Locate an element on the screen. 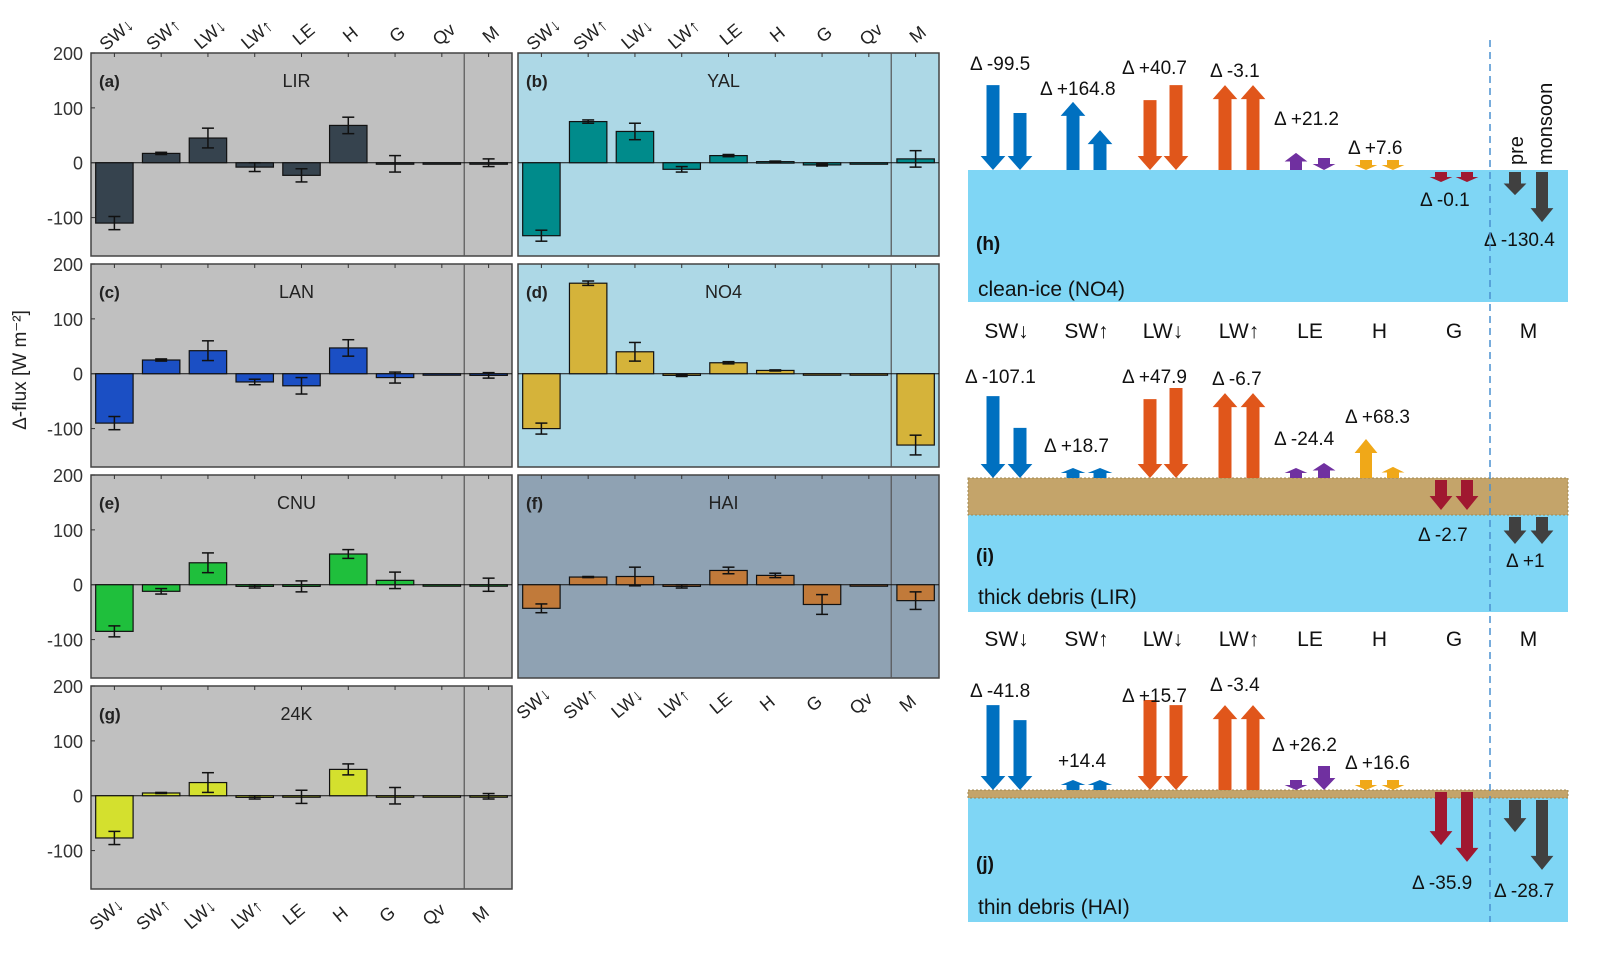  panel-label: (d) is located at coordinates (537, 292).